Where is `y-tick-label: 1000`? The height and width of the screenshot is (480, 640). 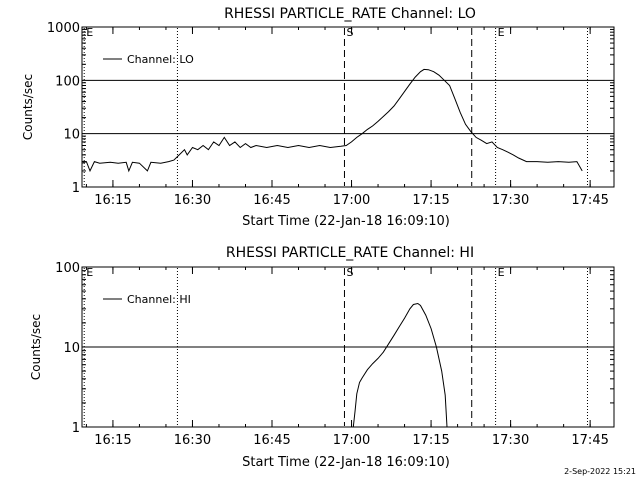 y-tick-label: 1000 is located at coordinates (63, 28).